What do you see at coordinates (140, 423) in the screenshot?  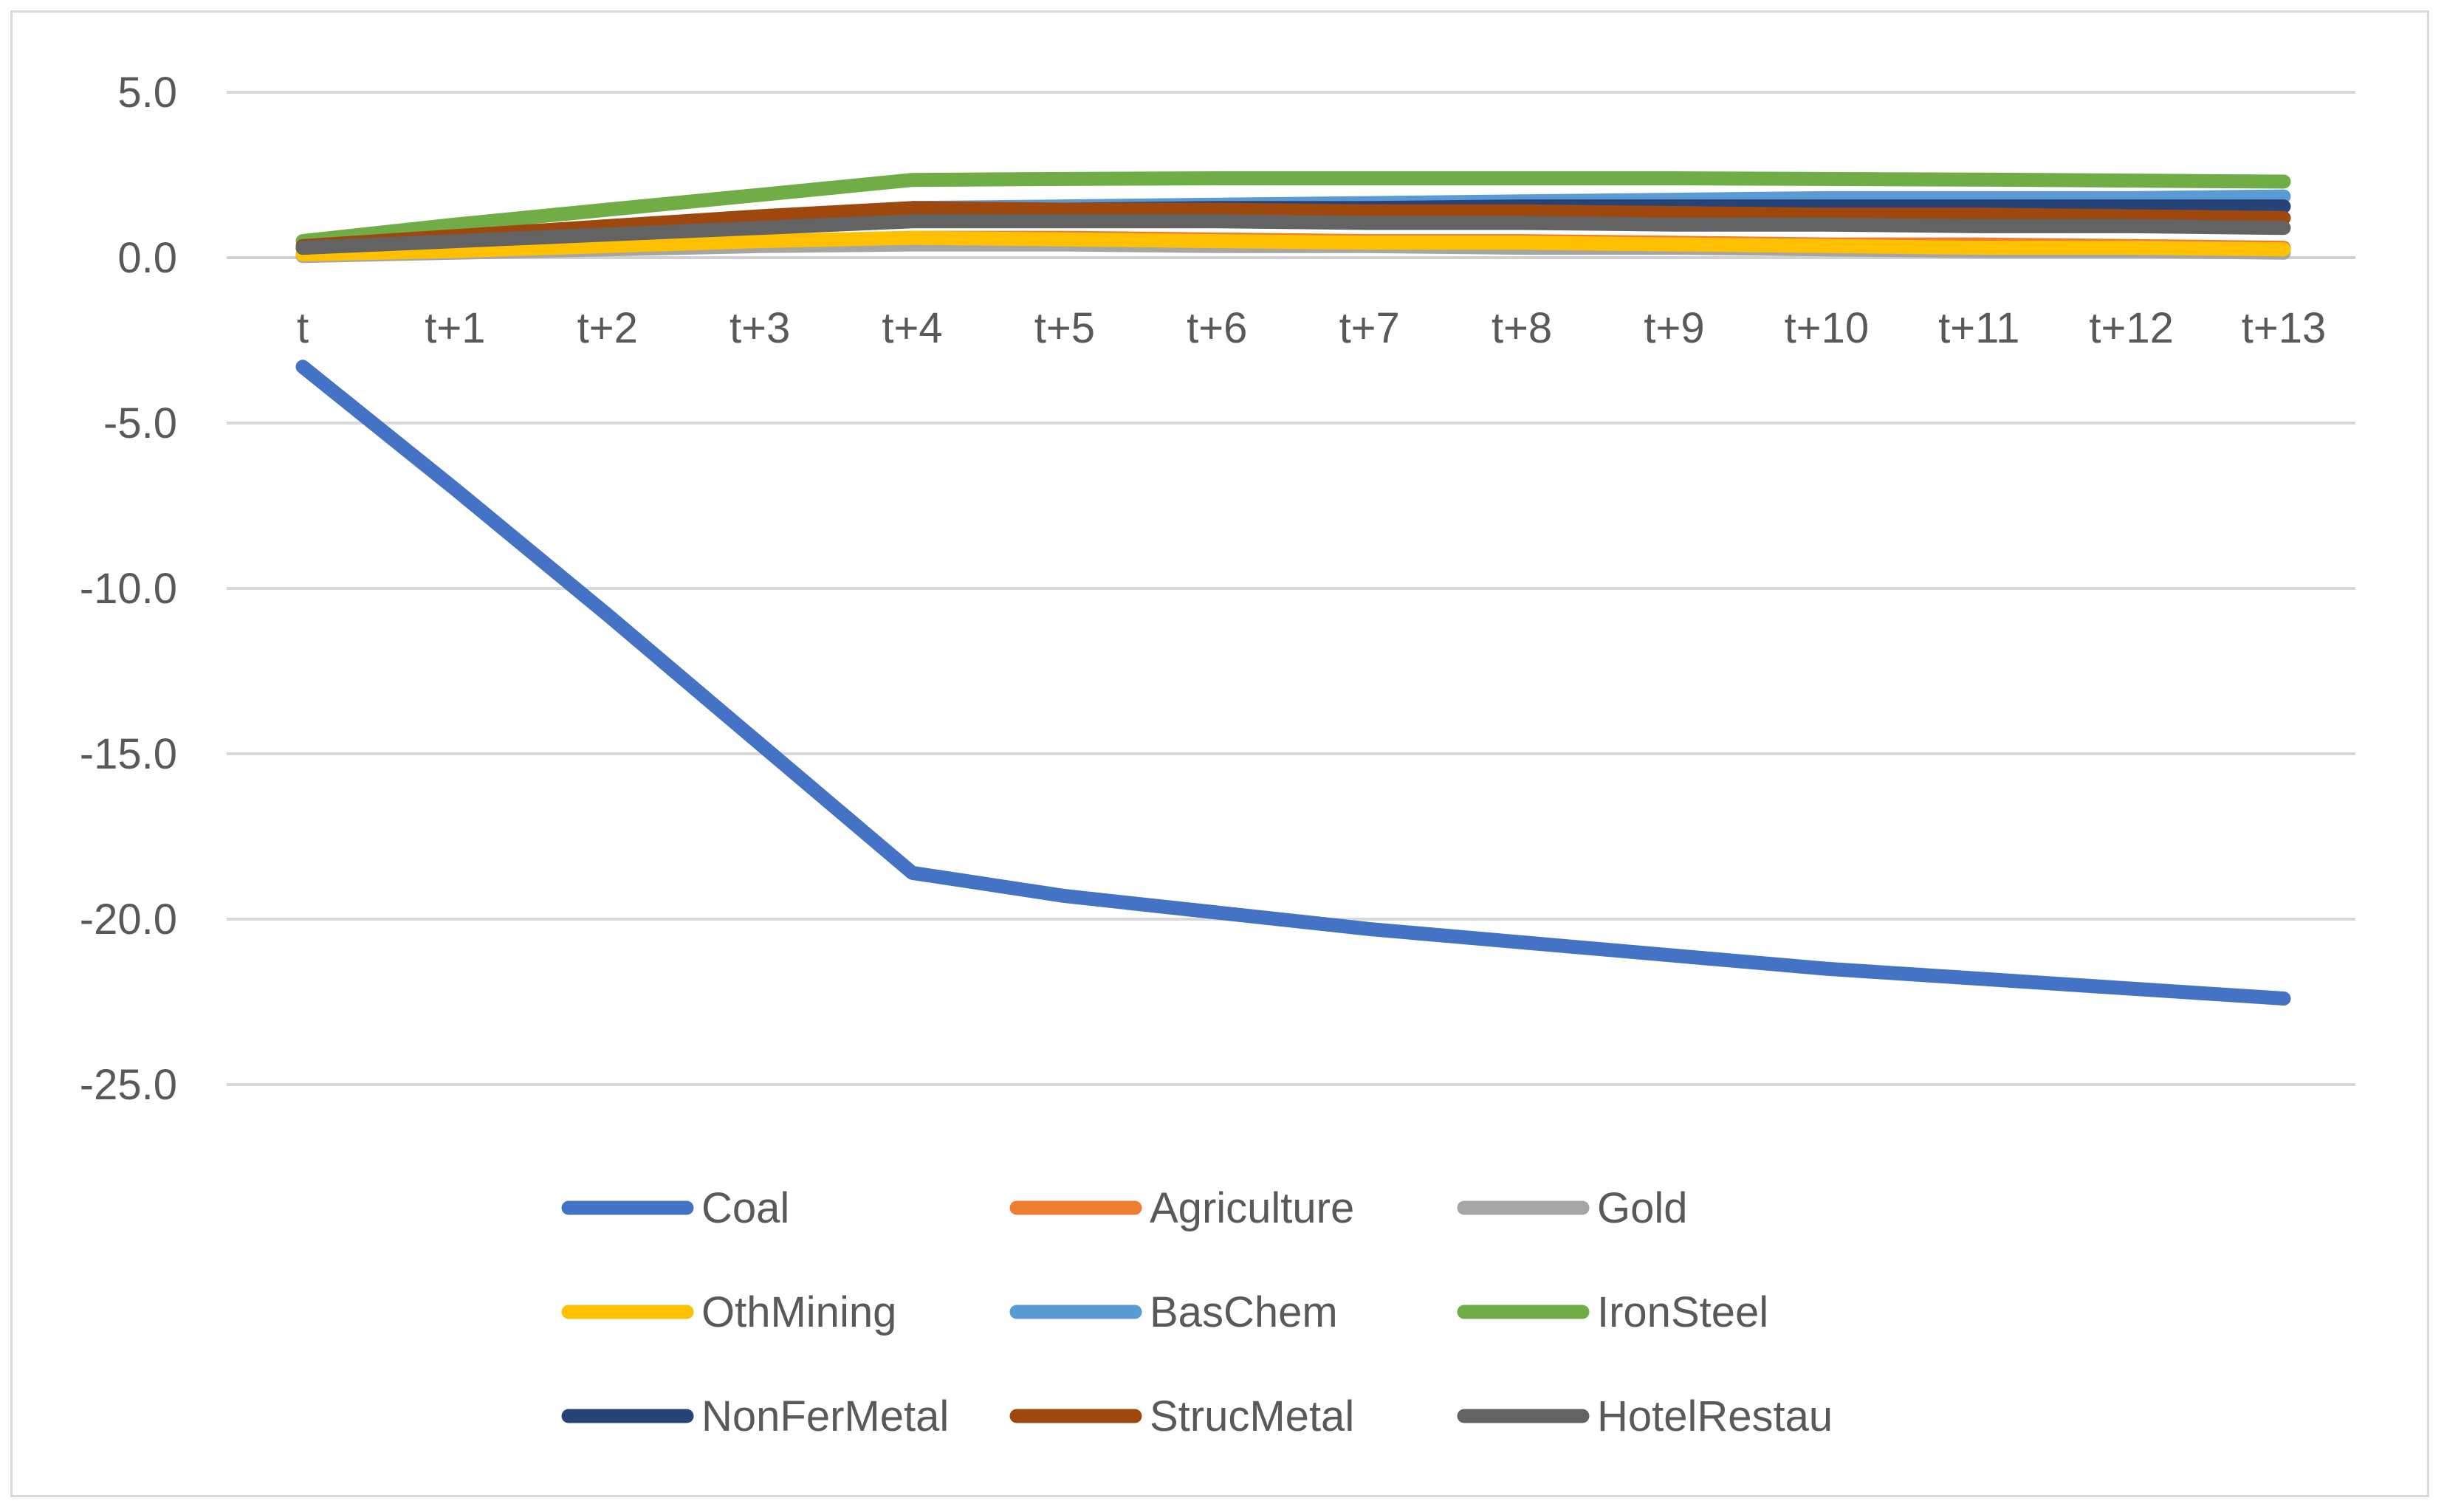 I see `y-tick-label: -5.0` at bounding box center [140, 423].